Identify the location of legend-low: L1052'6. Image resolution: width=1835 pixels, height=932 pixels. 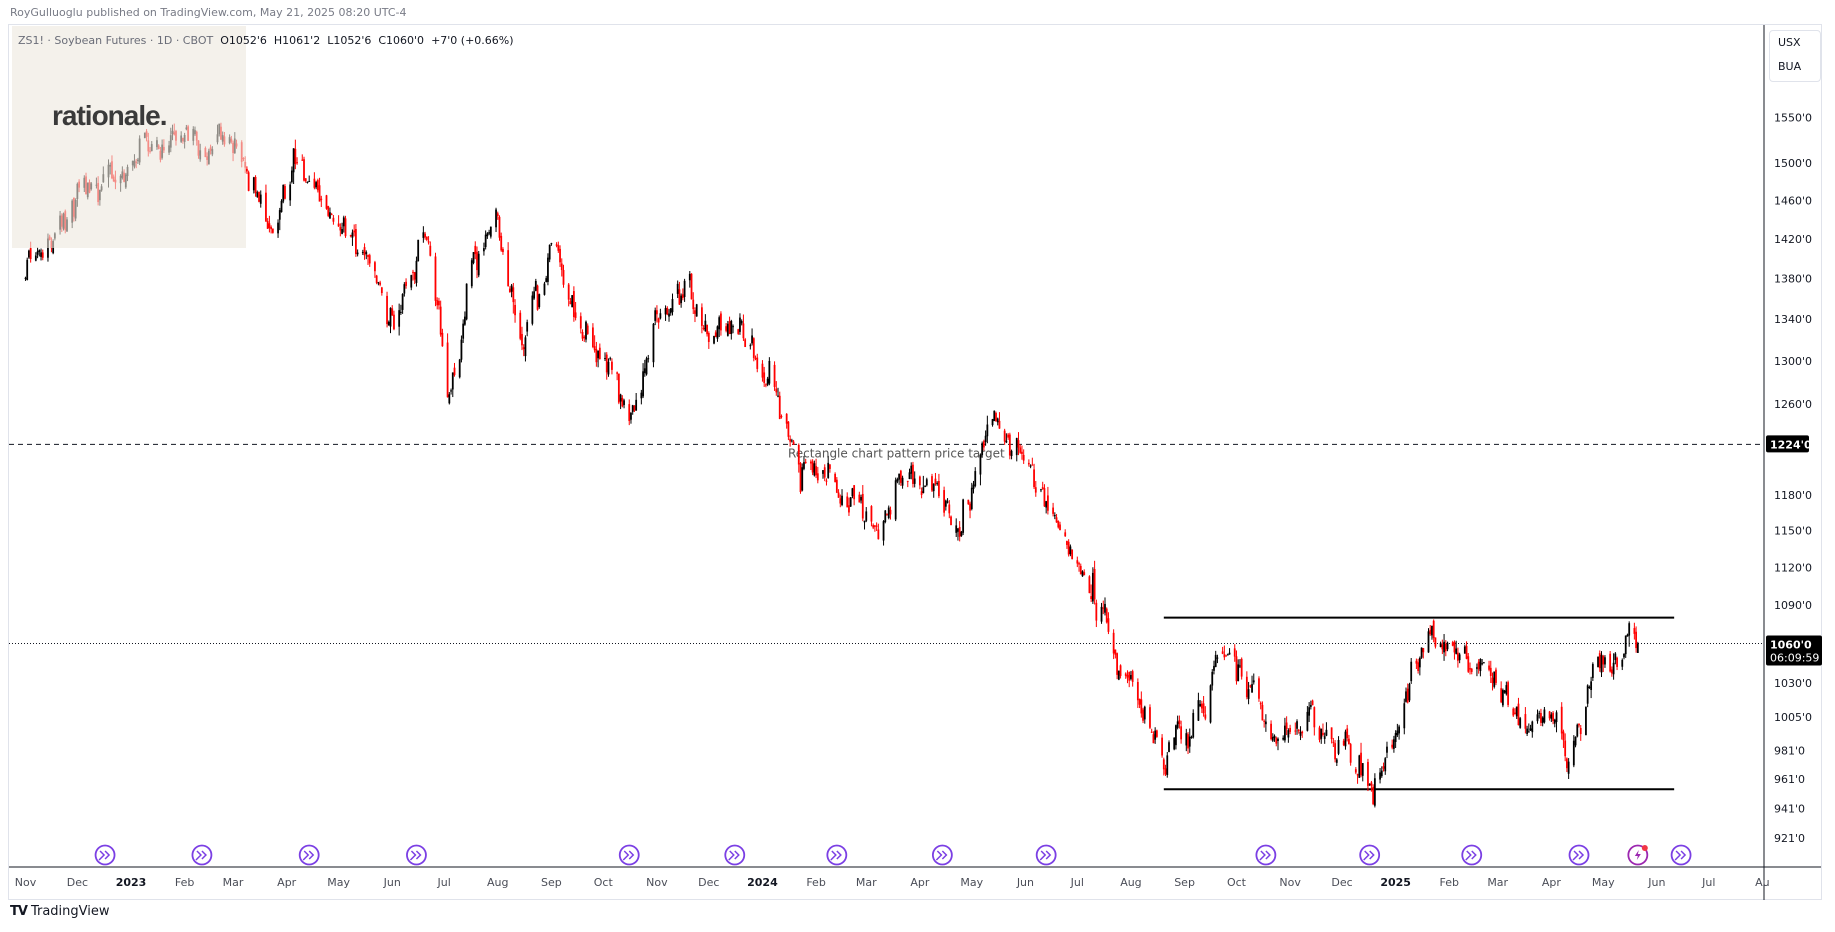
(349, 40).